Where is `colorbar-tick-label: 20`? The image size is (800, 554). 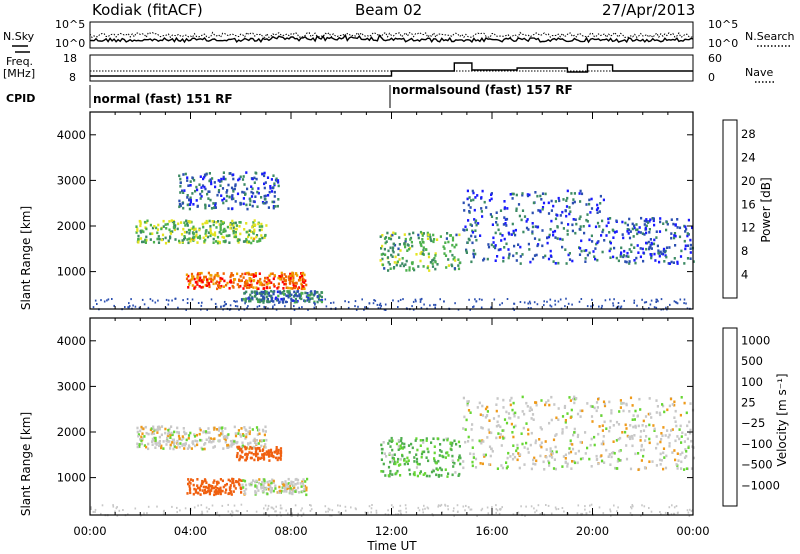
colorbar-tick-label: 20 is located at coordinates (748, 181).